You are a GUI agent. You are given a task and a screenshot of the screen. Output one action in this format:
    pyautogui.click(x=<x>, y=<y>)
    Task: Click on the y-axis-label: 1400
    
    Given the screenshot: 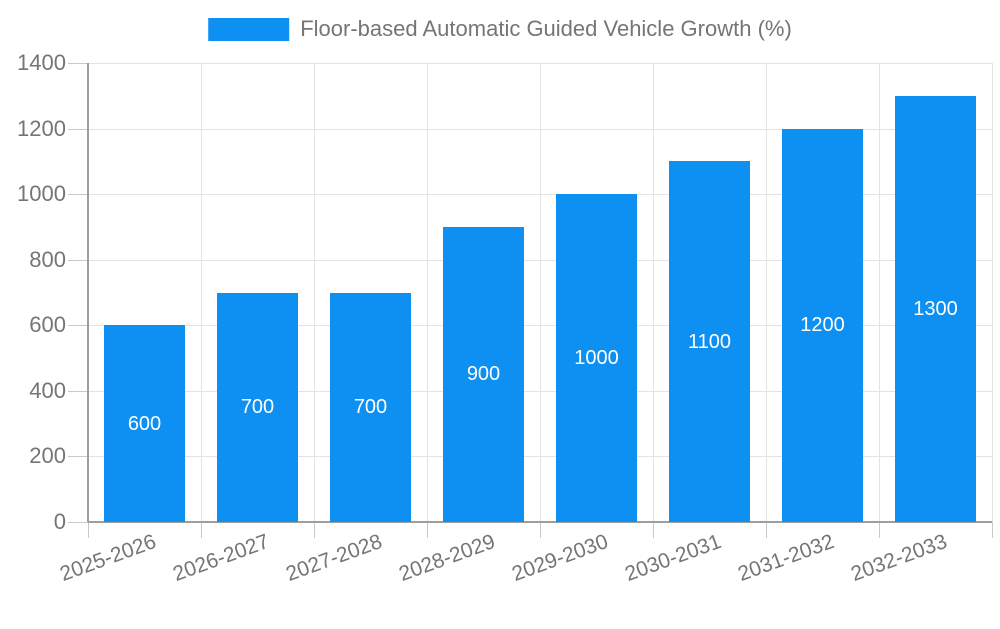 What is the action you would take?
    pyautogui.click(x=41, y=62)
    